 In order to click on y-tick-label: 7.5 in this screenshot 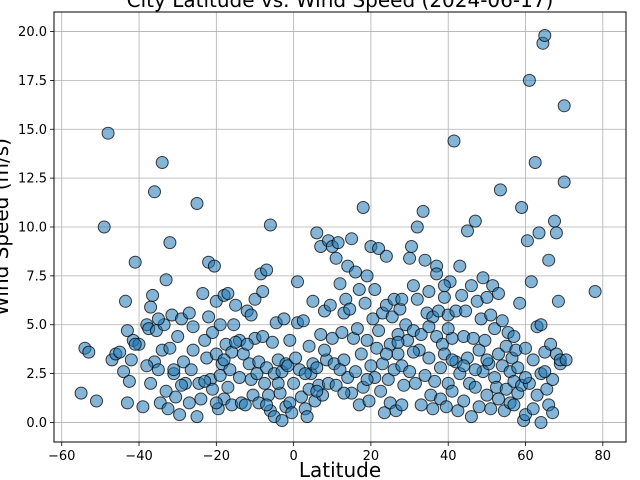, I will do `click(36, 276)`.